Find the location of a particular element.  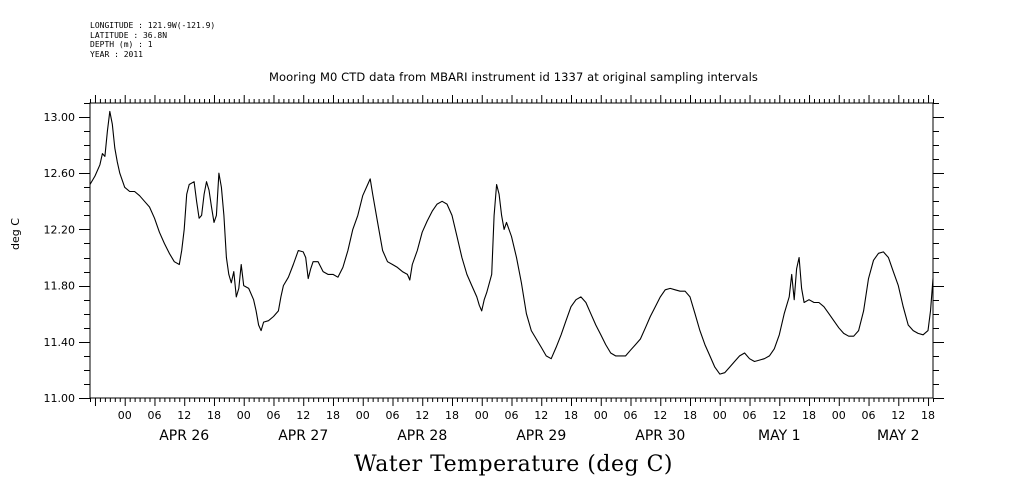

y-tick-label: 11.40 is located at coordinates (60, 342).